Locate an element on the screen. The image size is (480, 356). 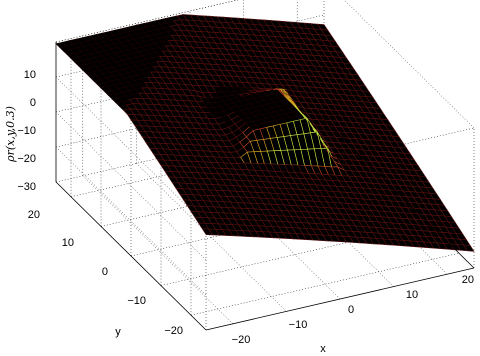
x-axis-label: x is located at coordinates (323, 349).